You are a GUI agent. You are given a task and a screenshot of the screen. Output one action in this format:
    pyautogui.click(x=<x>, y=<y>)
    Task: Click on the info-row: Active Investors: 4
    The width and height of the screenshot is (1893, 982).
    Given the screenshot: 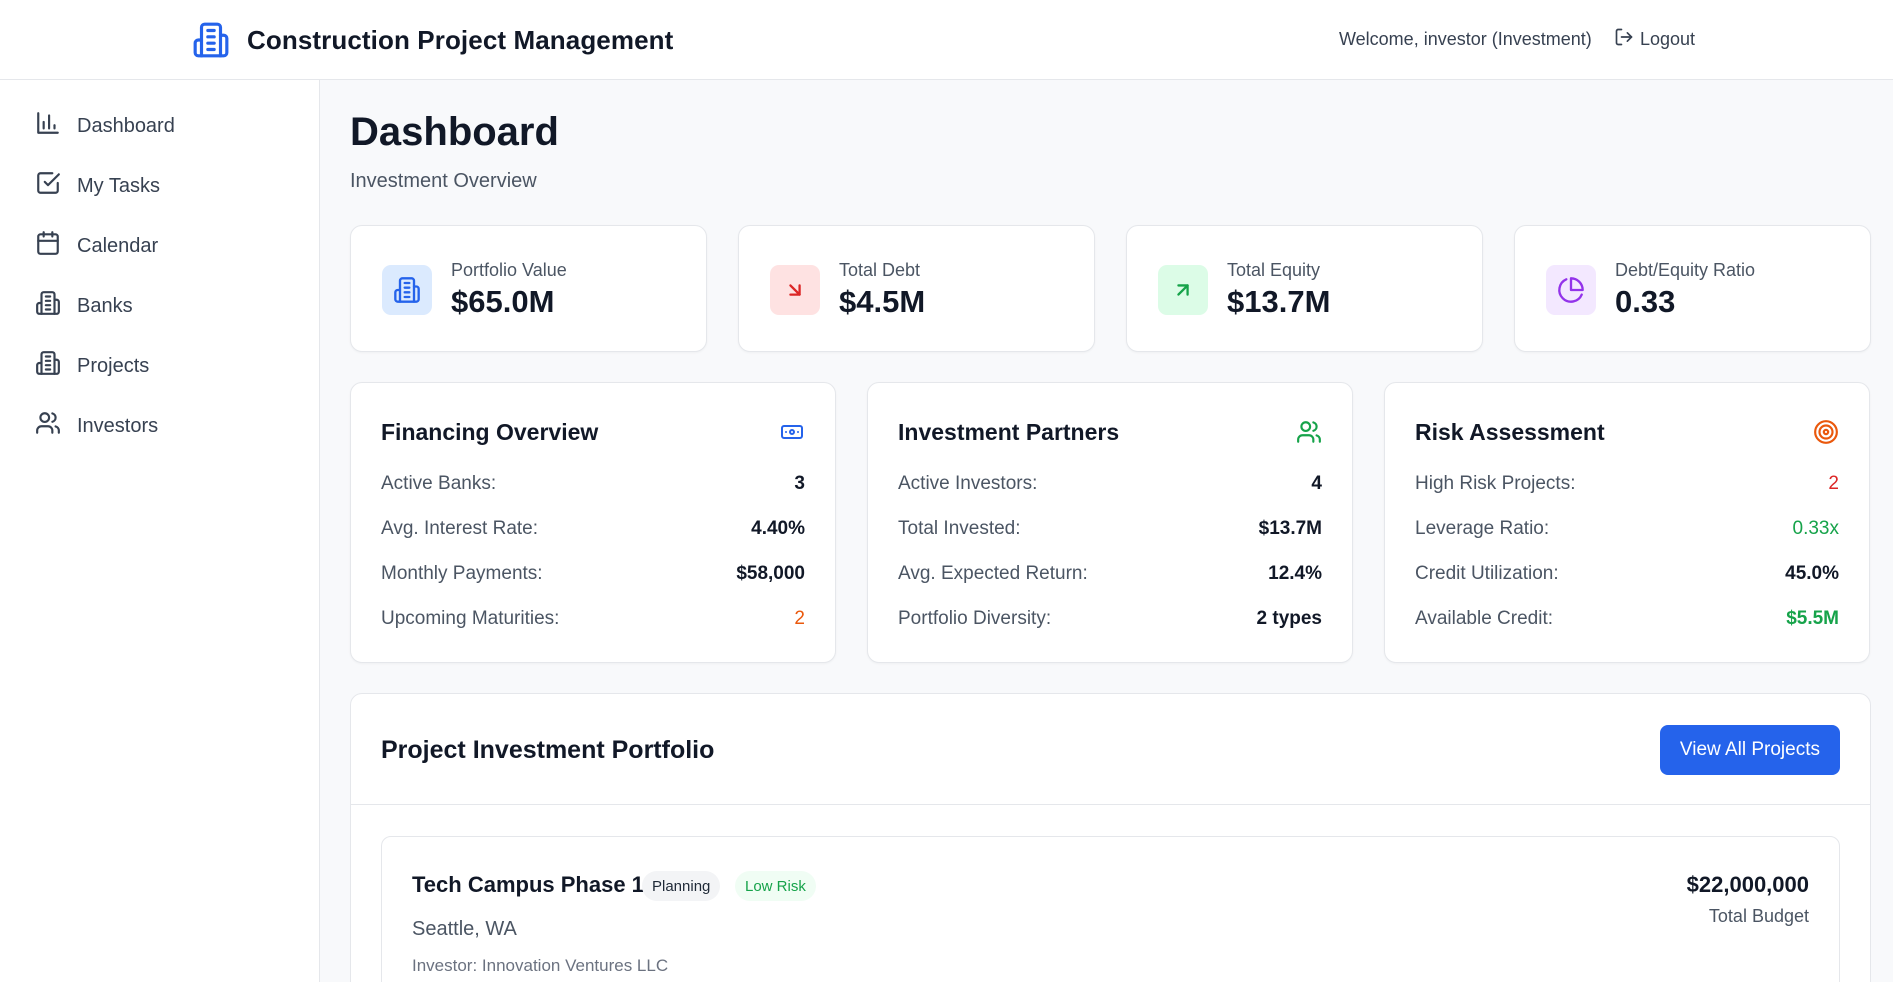 What is the action you would take?
    pyautogui.click(x=1110, y=484)
    